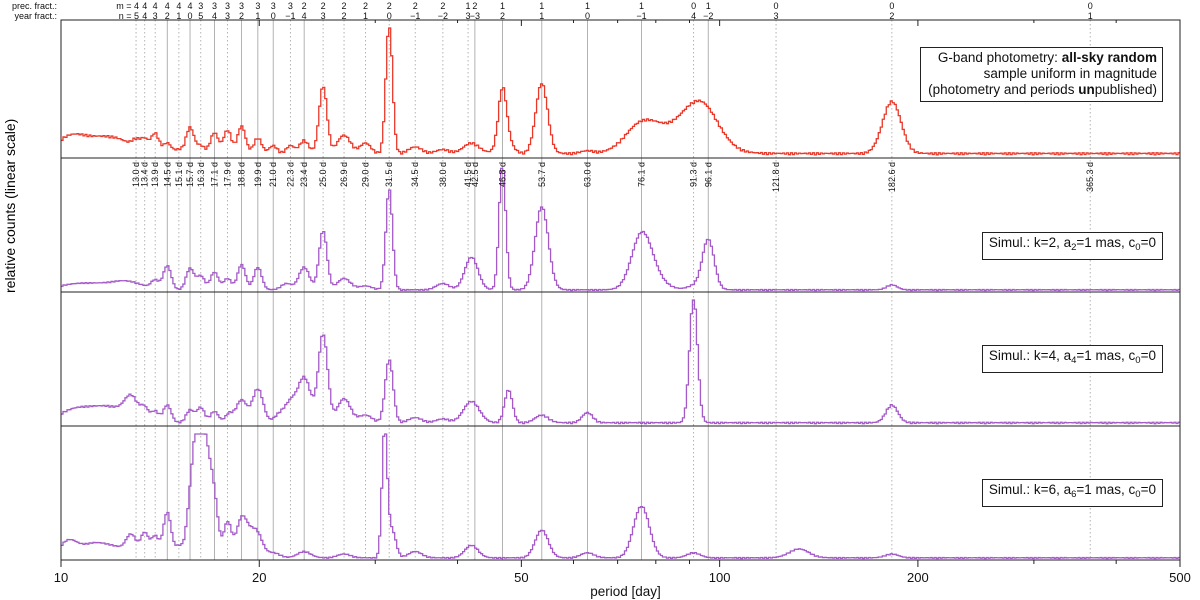 The width and height of the screenshot is (1200, 600). Describe the element at coordinates (999, 57) in the screenshot. I see `legend-text: G-band photometry:` at that location.